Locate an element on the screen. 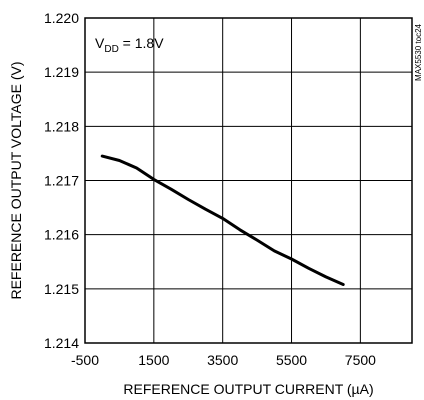 This screenshot has width=424, height=400. annotation-suffix: = 1.8V is located at coordinates (141, 43).